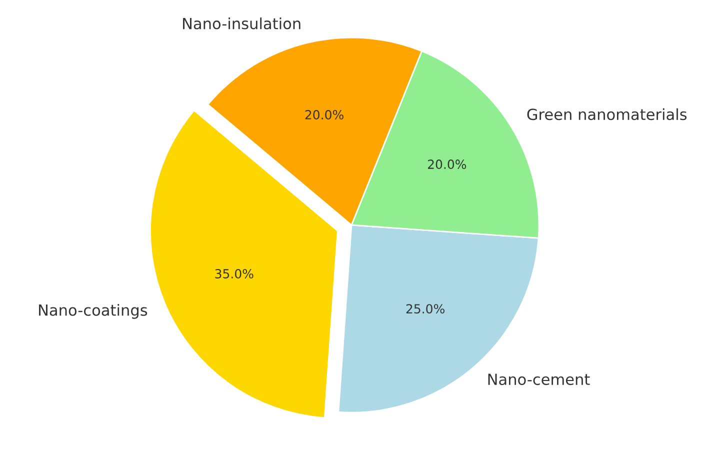  What do you see at coordinates (539, 380) in the screenshot?
I see `slice-label: Nano-cement` at bounding box center [539, 380].